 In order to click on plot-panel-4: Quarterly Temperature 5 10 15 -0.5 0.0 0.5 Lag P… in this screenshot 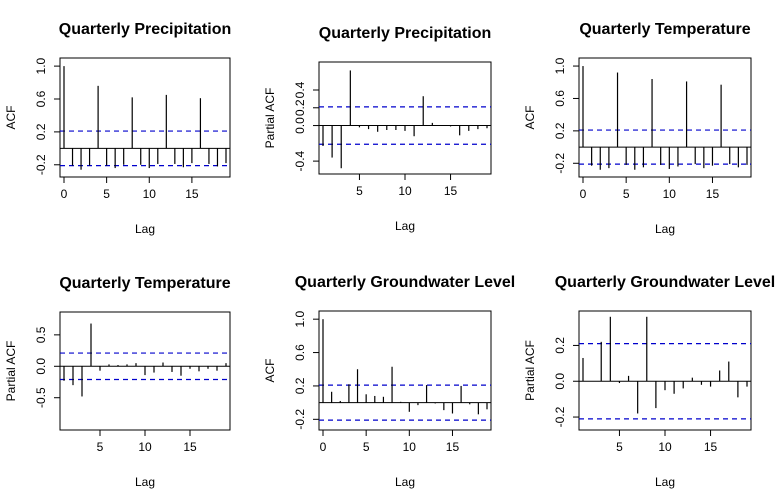, I will do `click(117, 382)`.